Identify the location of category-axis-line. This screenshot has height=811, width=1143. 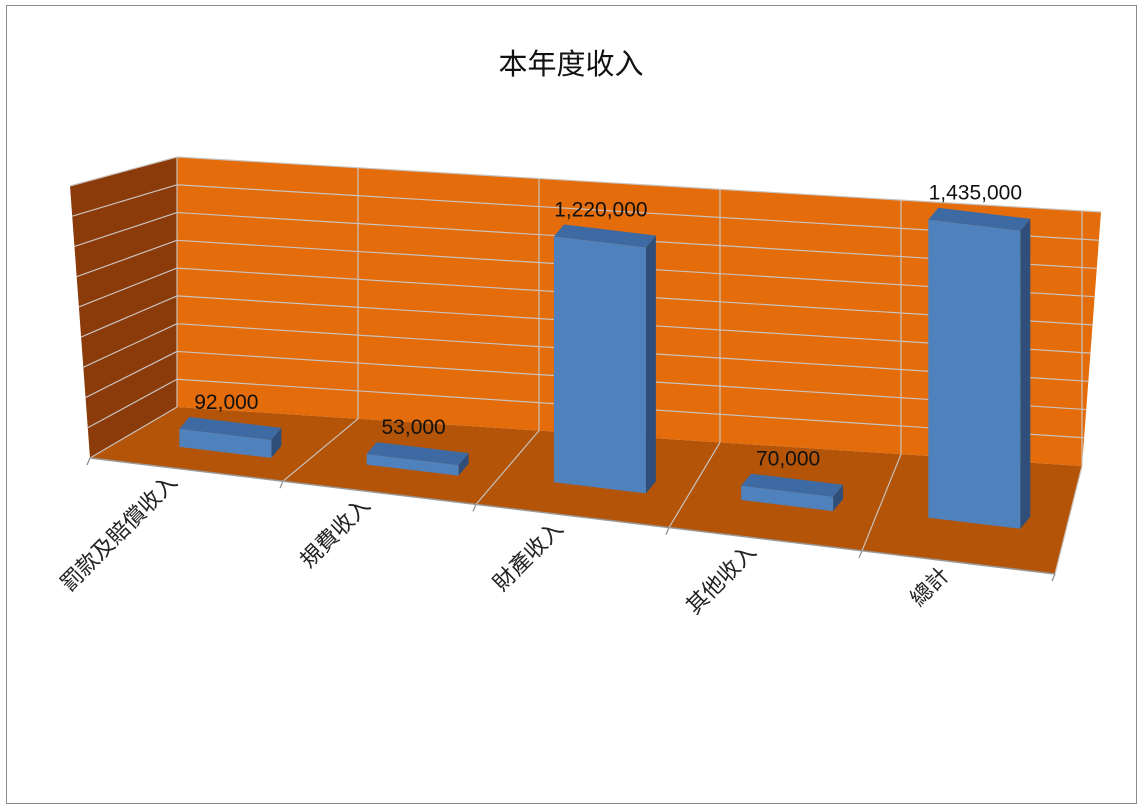
(572, 516).